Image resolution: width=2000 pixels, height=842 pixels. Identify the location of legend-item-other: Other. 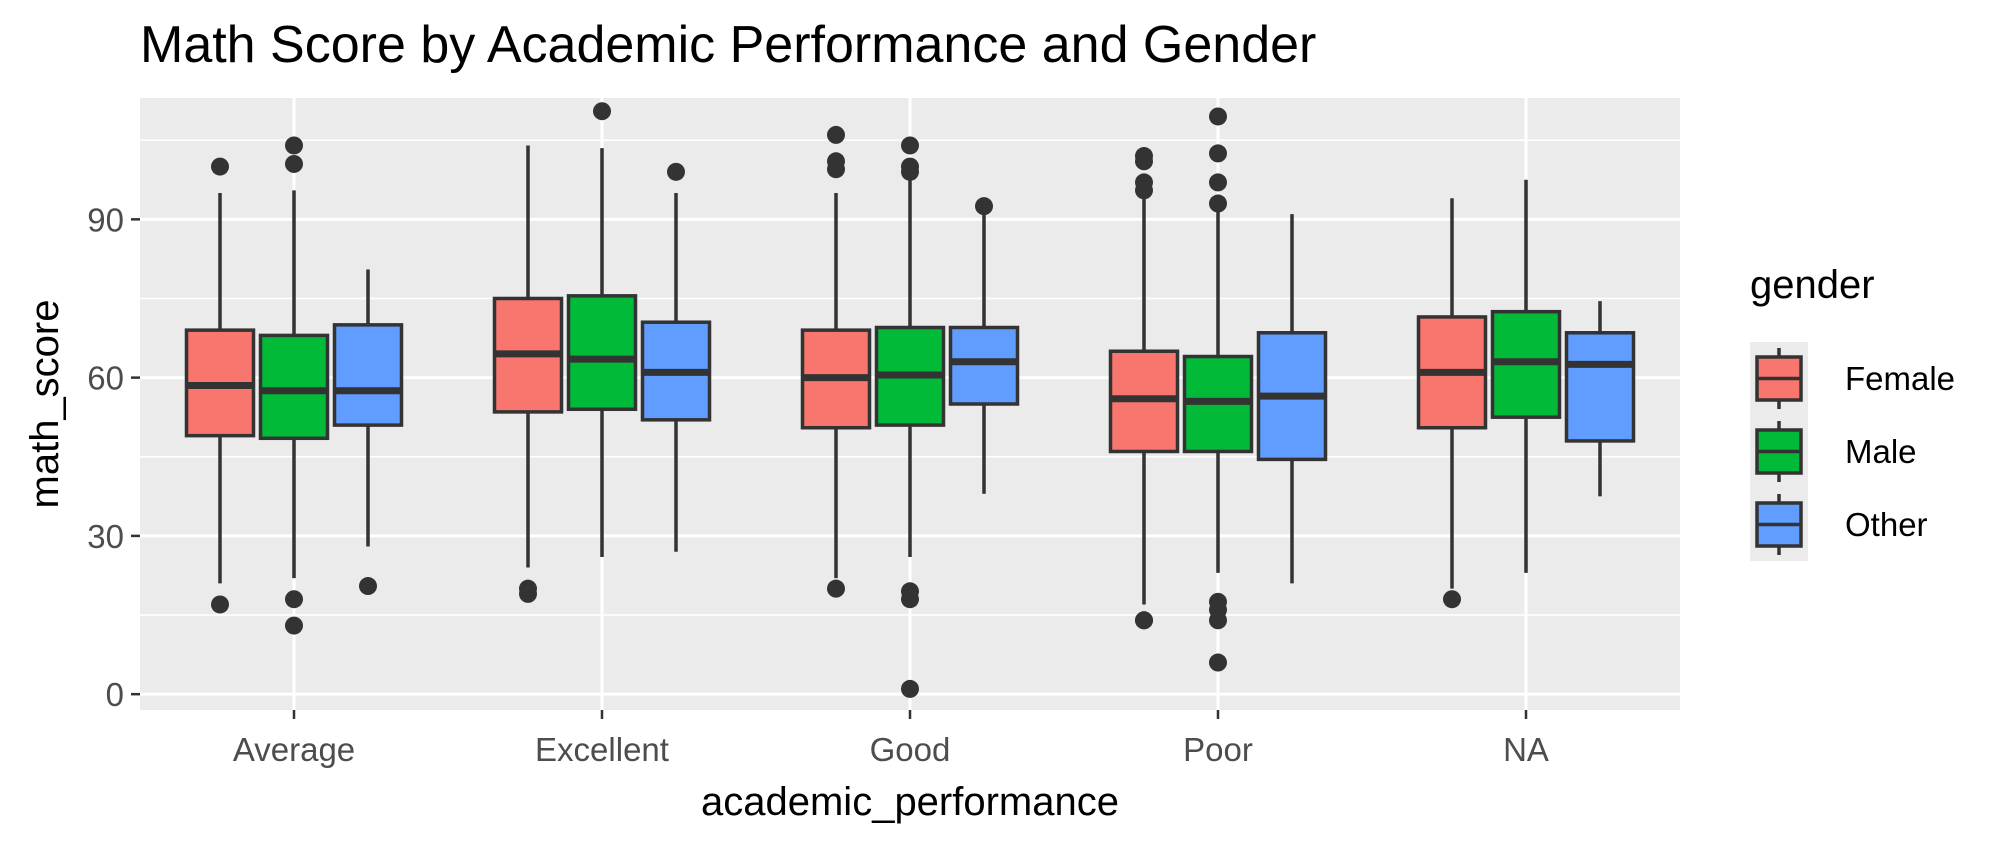
(1839, 524).